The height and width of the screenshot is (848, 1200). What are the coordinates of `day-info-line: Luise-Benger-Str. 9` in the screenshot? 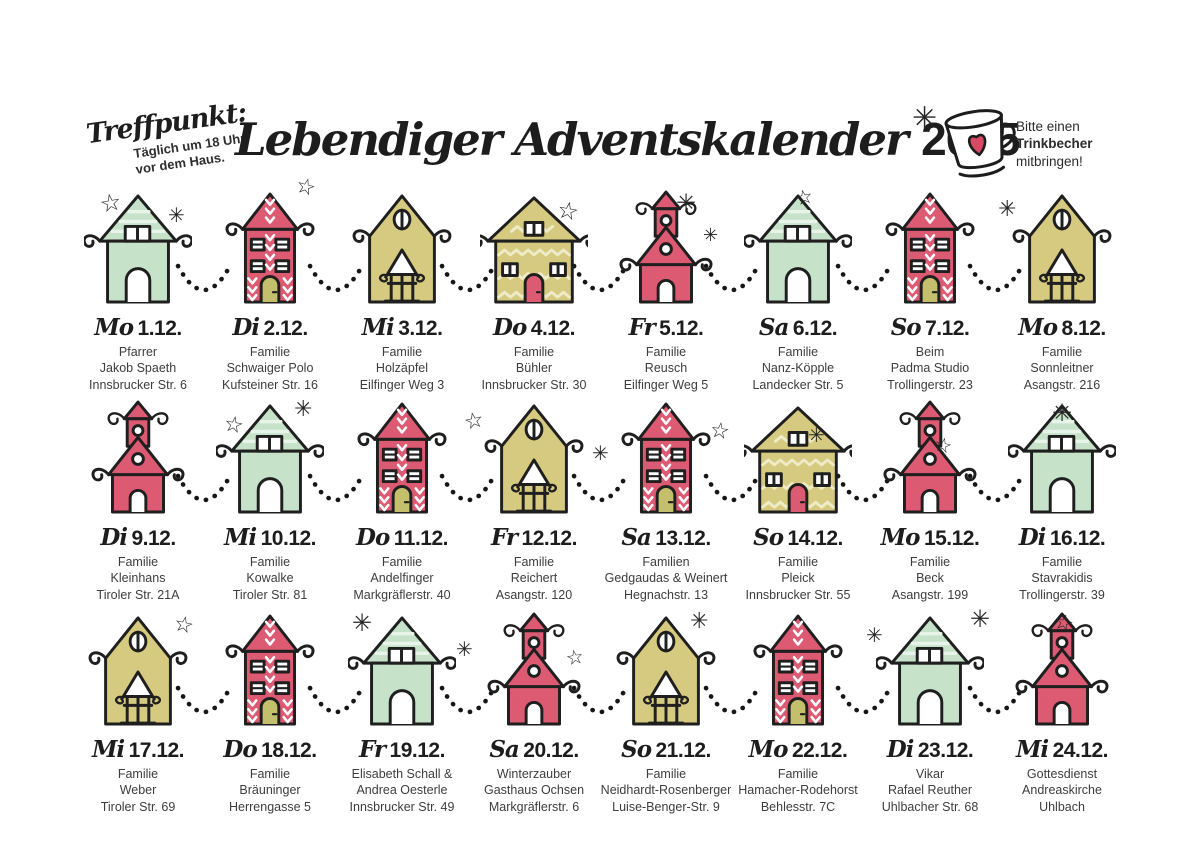 It's located at (666, 806).